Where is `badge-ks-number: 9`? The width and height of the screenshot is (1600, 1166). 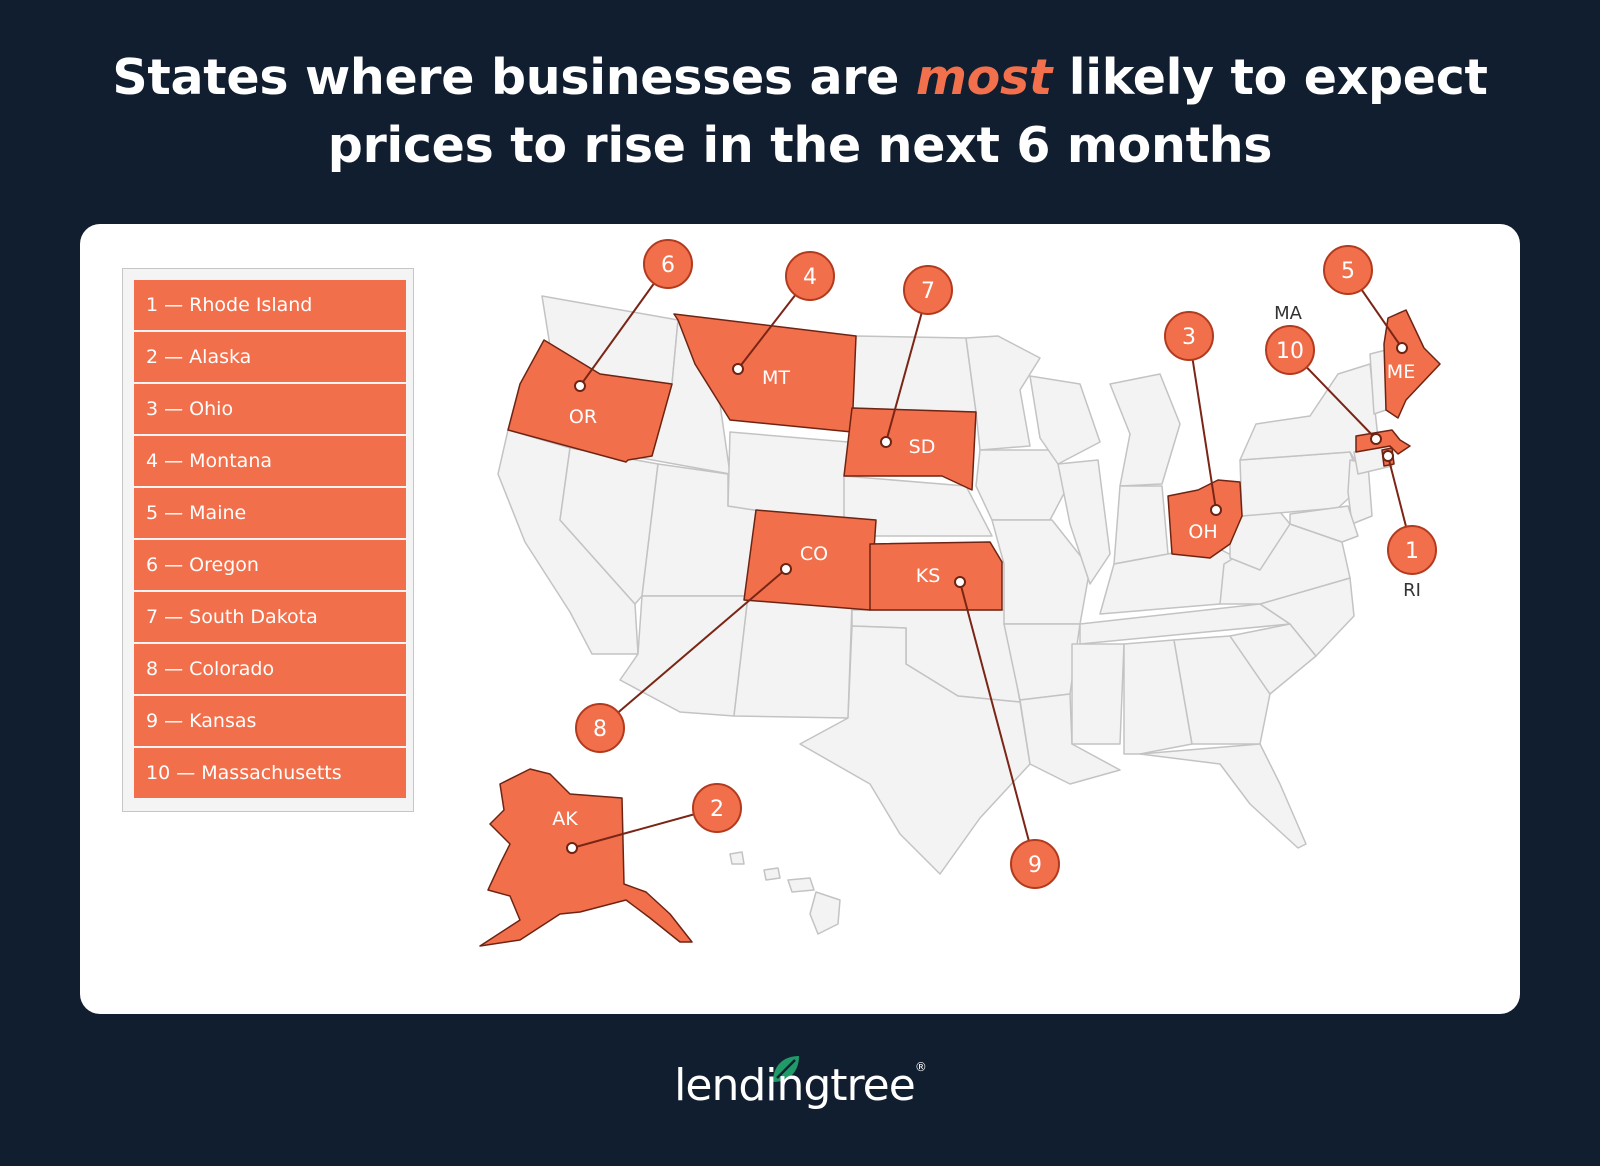
badge-ks-number: 9 is located at coordinates (1035, 865).